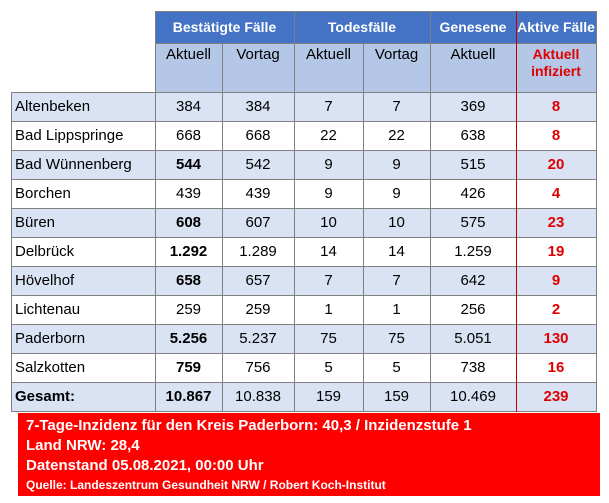 The height and width of the screenshot is (503, 609). I want to click on cell-aktive: 8, so click(556, 135).